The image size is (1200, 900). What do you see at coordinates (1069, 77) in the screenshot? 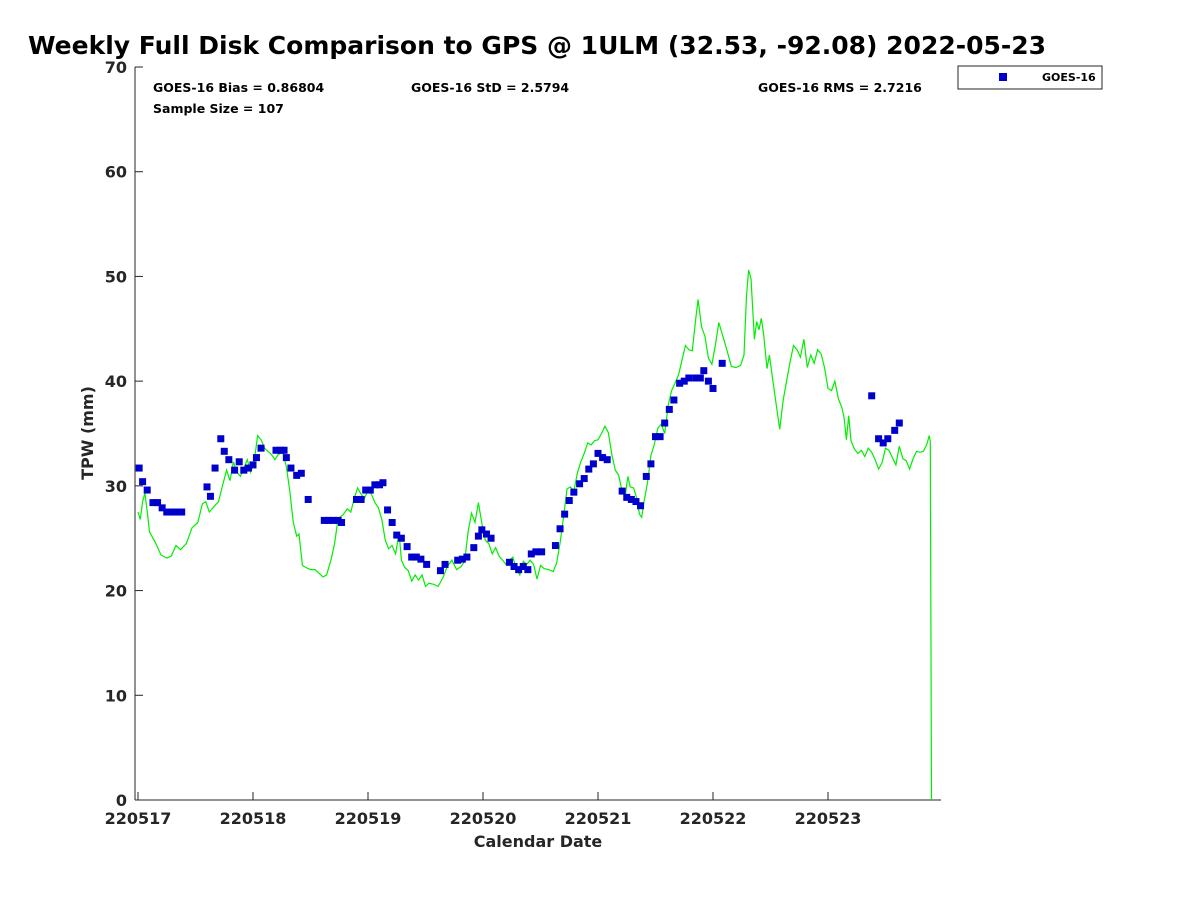
I see `legend-label-goes-16: GOES-16` at bounding box center [1069, 77].